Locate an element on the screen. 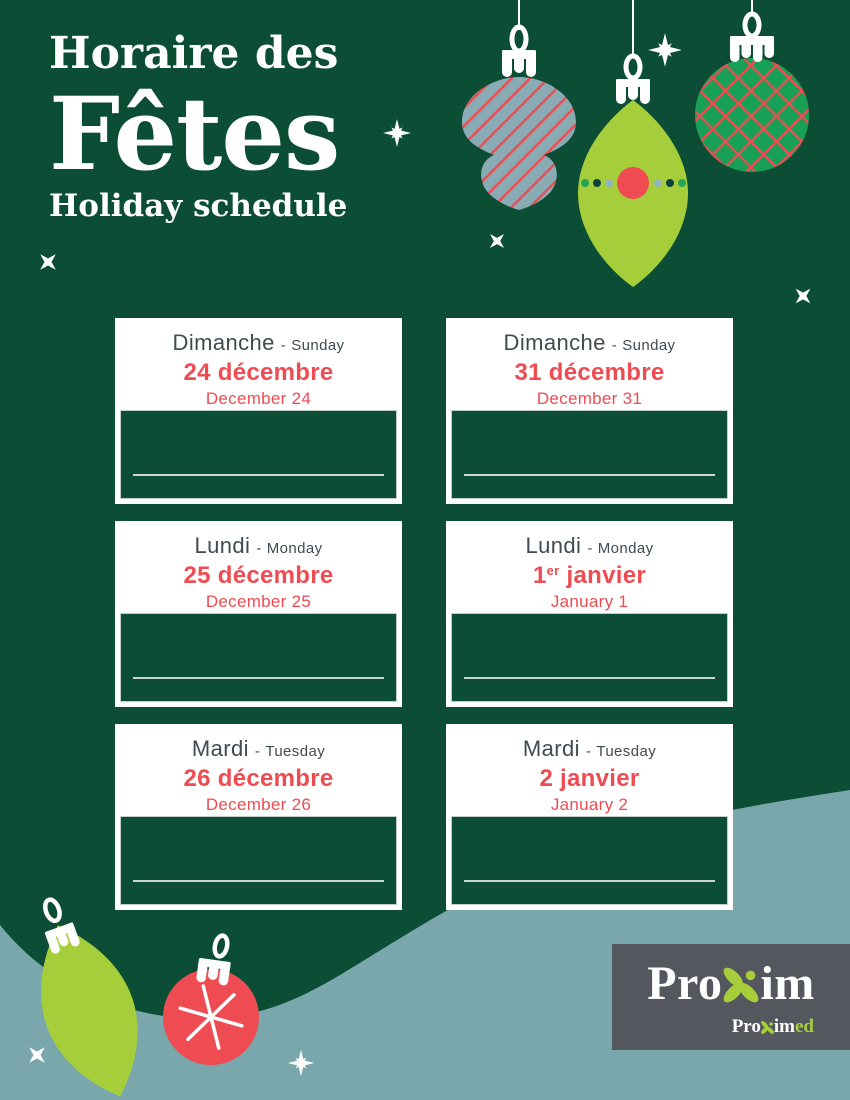 The width and height of the screenshot is (850, 1100). date-fr-superscript: er is located at coordinates (553, 570).